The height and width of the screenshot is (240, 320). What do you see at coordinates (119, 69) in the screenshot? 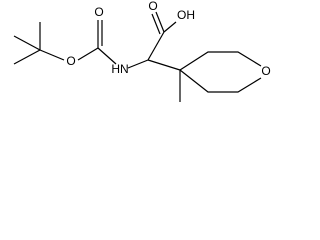
I see `atom-label: HN` at bounding box center [119, 69].